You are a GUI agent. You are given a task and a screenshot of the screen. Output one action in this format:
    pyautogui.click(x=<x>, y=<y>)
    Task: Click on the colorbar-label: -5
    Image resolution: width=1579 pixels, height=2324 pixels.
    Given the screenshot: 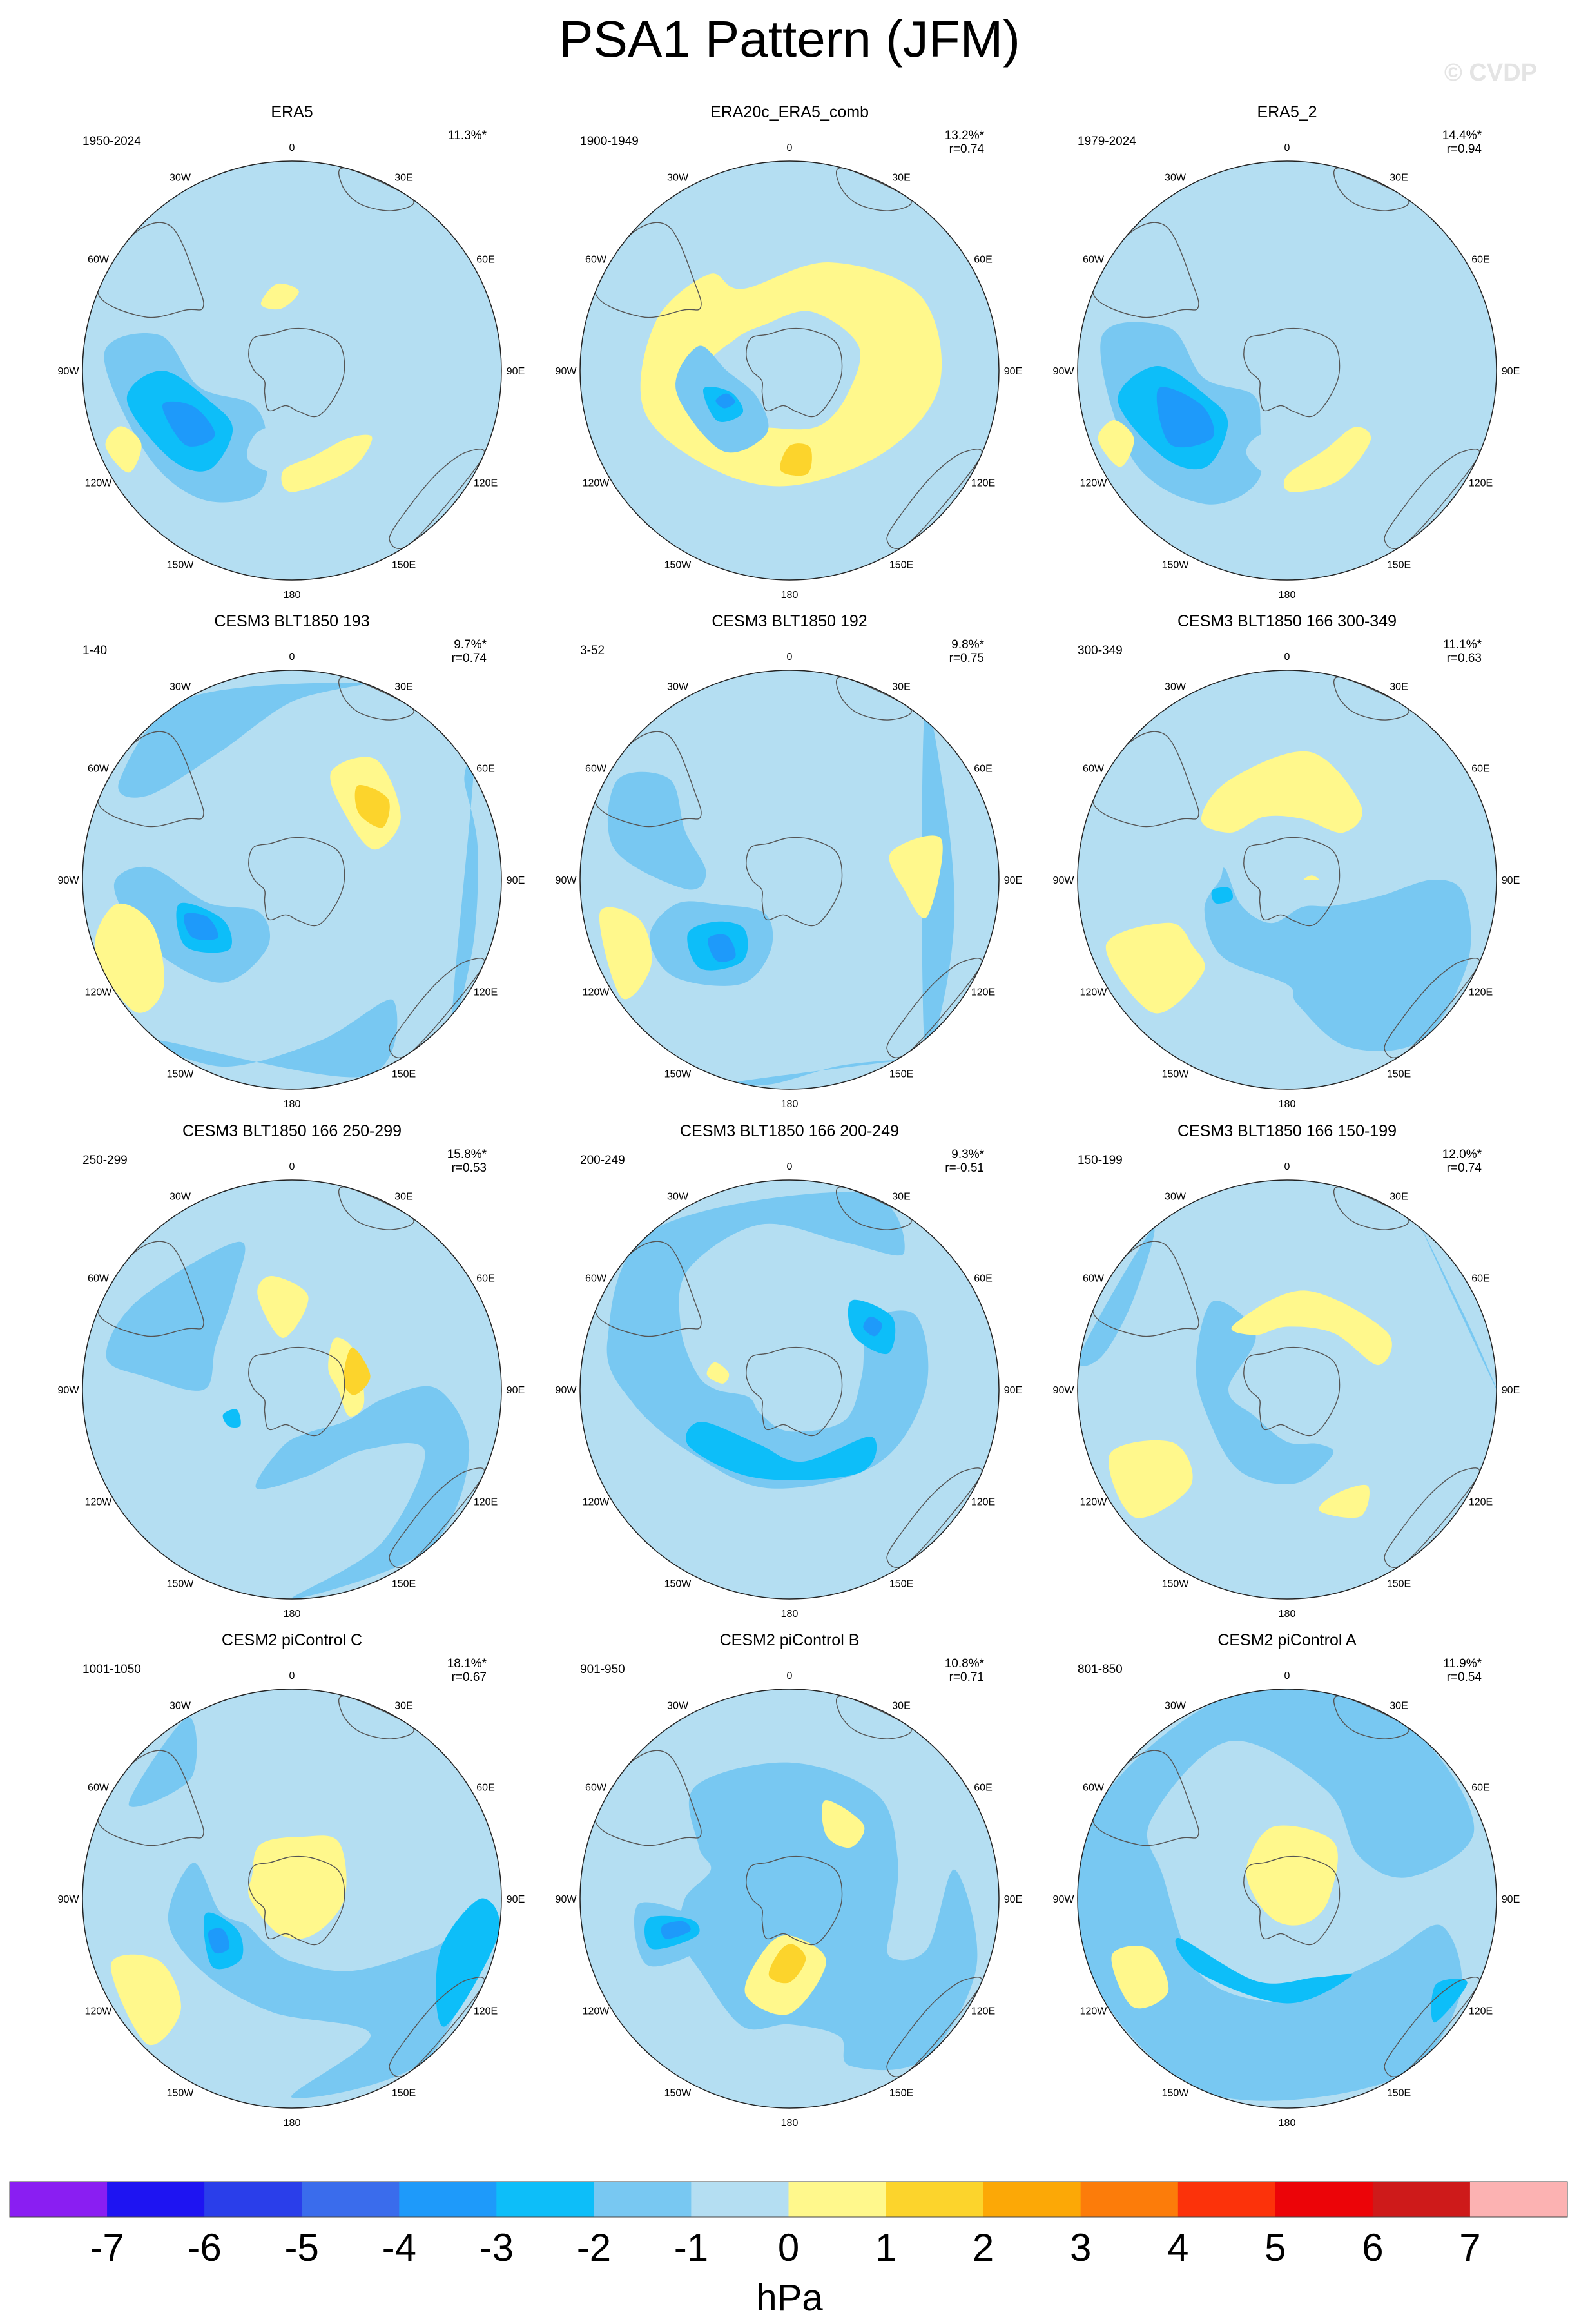 What is the action you would take?
    pyautogui.click(x=302, y=2247)
    